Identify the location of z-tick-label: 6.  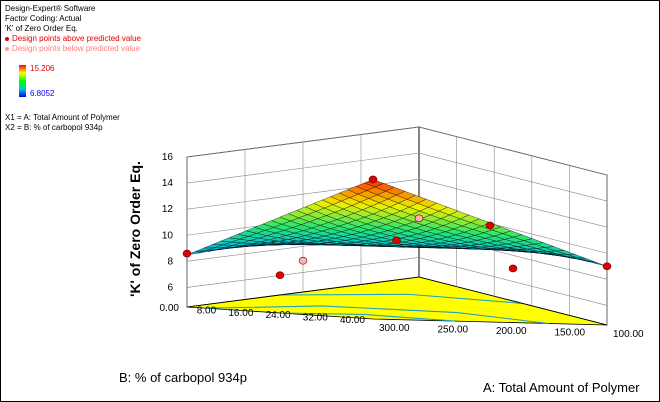
(170, 287).